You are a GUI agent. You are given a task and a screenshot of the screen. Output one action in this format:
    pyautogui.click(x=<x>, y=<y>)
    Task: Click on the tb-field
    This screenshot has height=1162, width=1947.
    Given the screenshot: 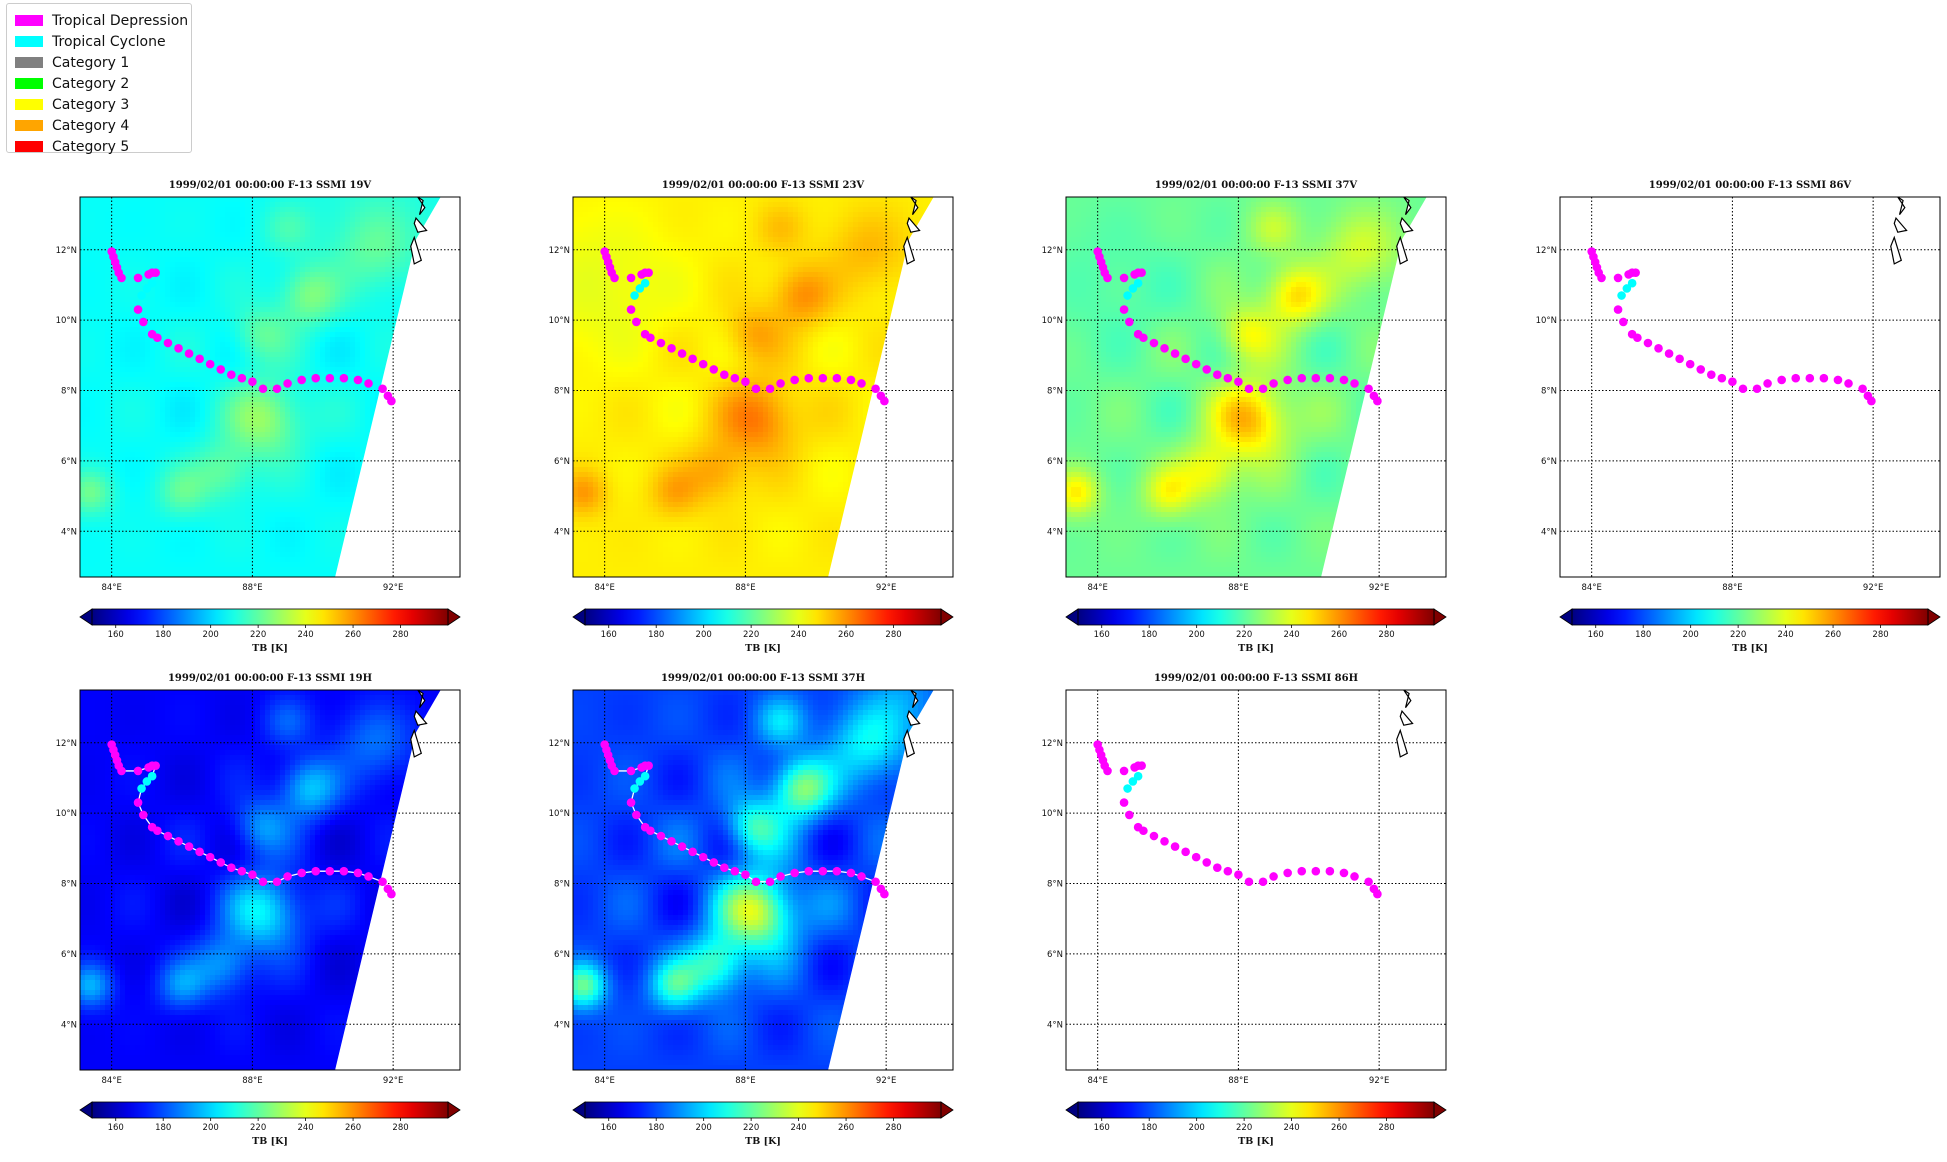 What is the action you would take?
    pyautogui.click(x=763, y=880)
    